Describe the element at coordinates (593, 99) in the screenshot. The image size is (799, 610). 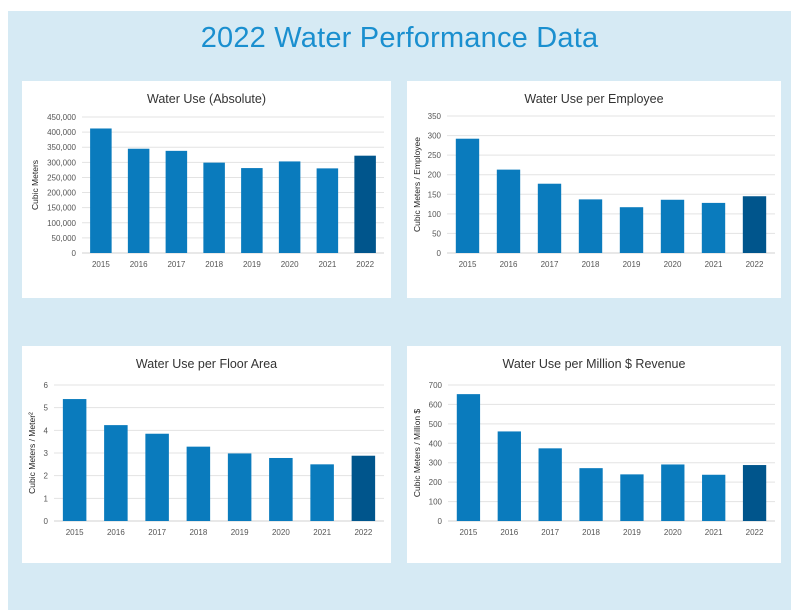
I see `chart-title: Water Use per Employee` at that location.